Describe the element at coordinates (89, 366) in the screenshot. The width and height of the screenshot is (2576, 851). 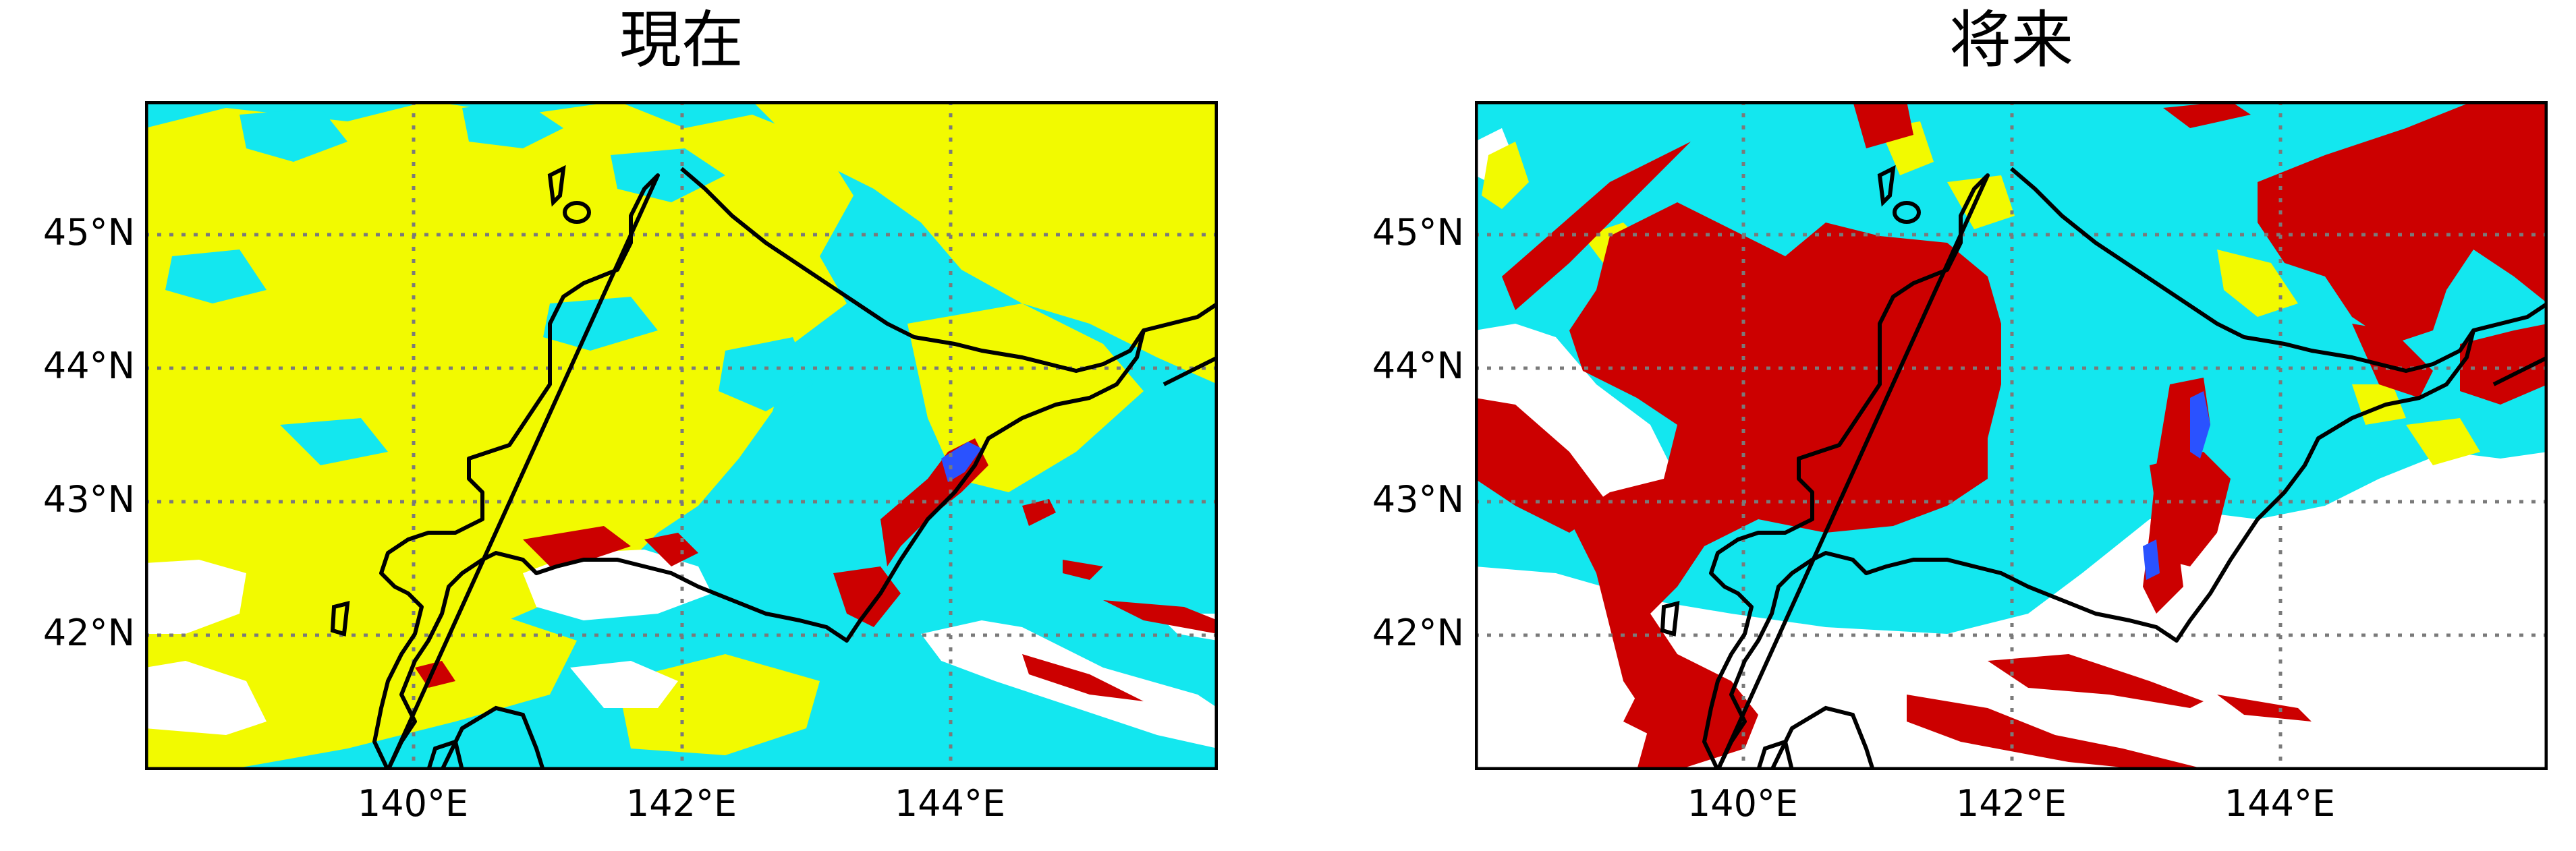
I see `lat-label-44: 44°N` at that location.